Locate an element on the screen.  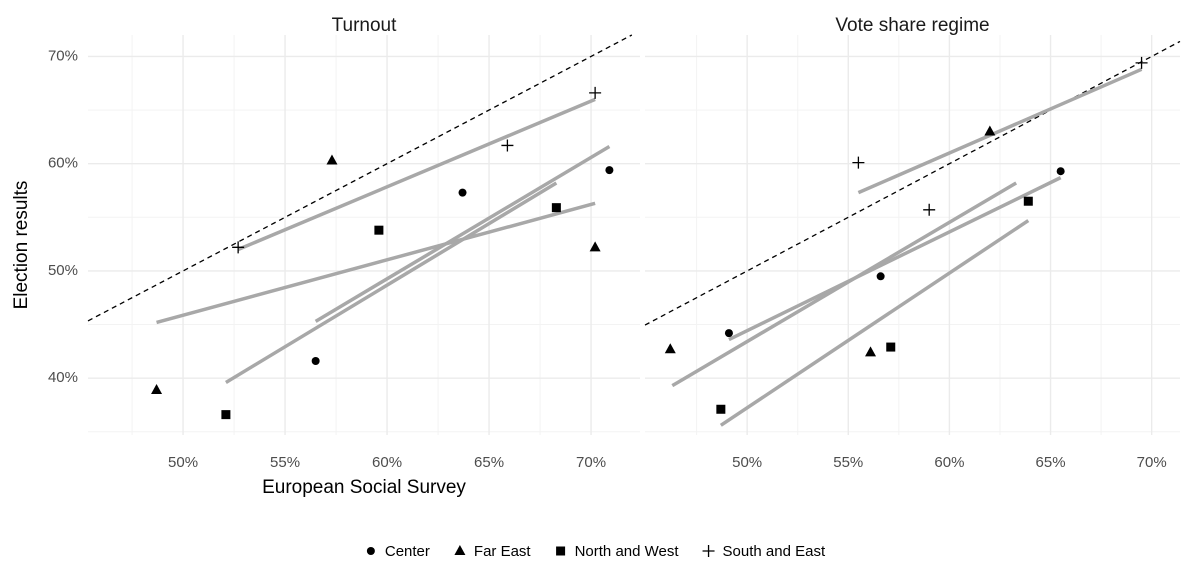
x-axis-label: European Social Survey is located at coordinates (364, 487).